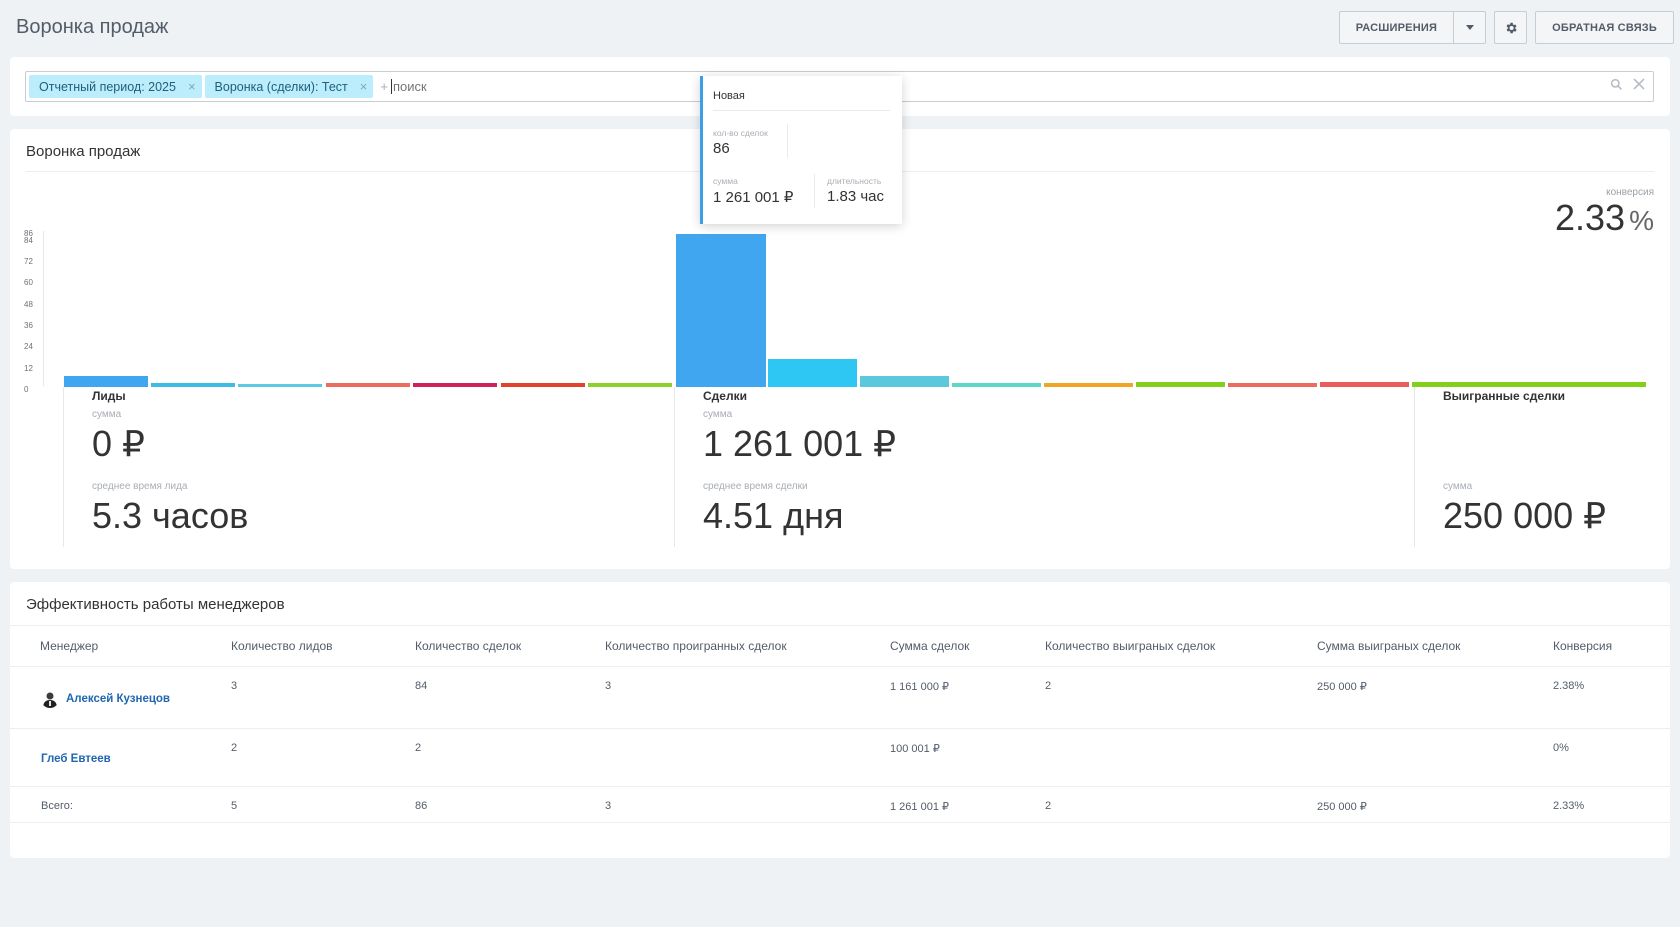 Image resolution: width=1680 pixels, height=927 pixels. What do you see at coordinates (421, 686) in the screenshot?
I see `deals-cell: 84` at bounding box center [421, 686].